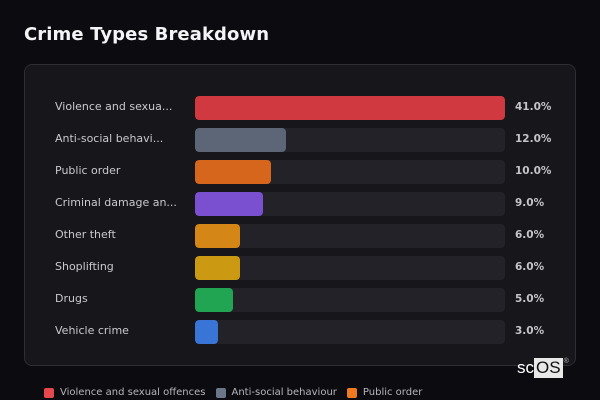  What do you see at coordinates (88, 170) in the screenshot?
I see `bar-label: Public order` at bounding box center [88, 170].